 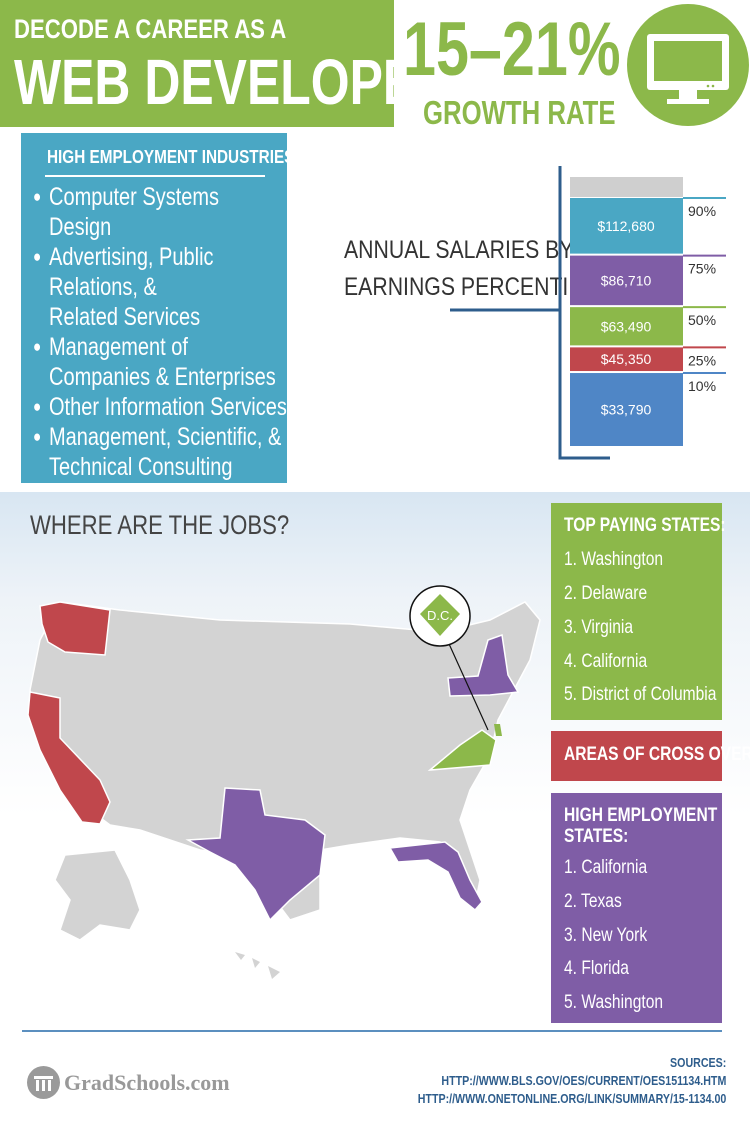 What do you see at coordinates (150, 29) in the screenshot?
I see `title-small: DECODE A CAREER AS A` at bounding box center [150, 29].